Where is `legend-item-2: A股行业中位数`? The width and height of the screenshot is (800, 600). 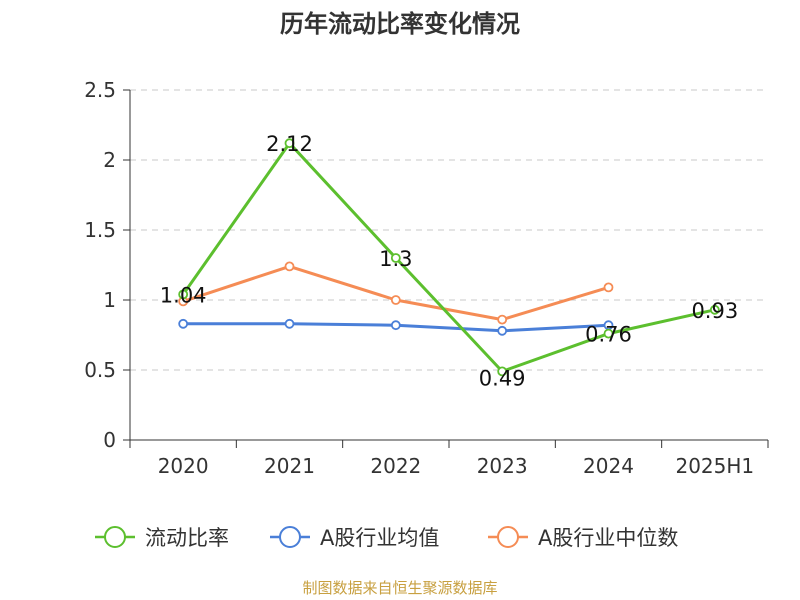 legend-item-2: A股行业中位数 is located at coordinates (583, 538).